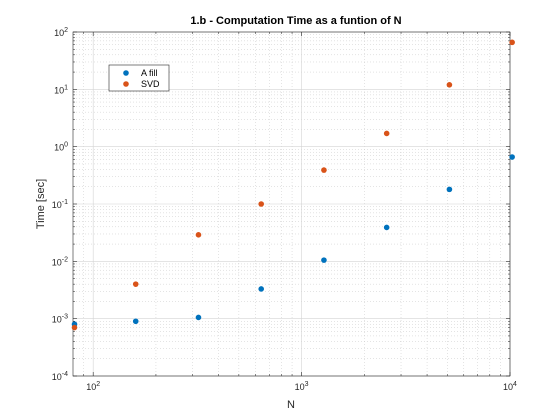 The width and height of the screenshot is (560, 420). I want to click on x-tick-label: 10⁴, so click(510, 386).